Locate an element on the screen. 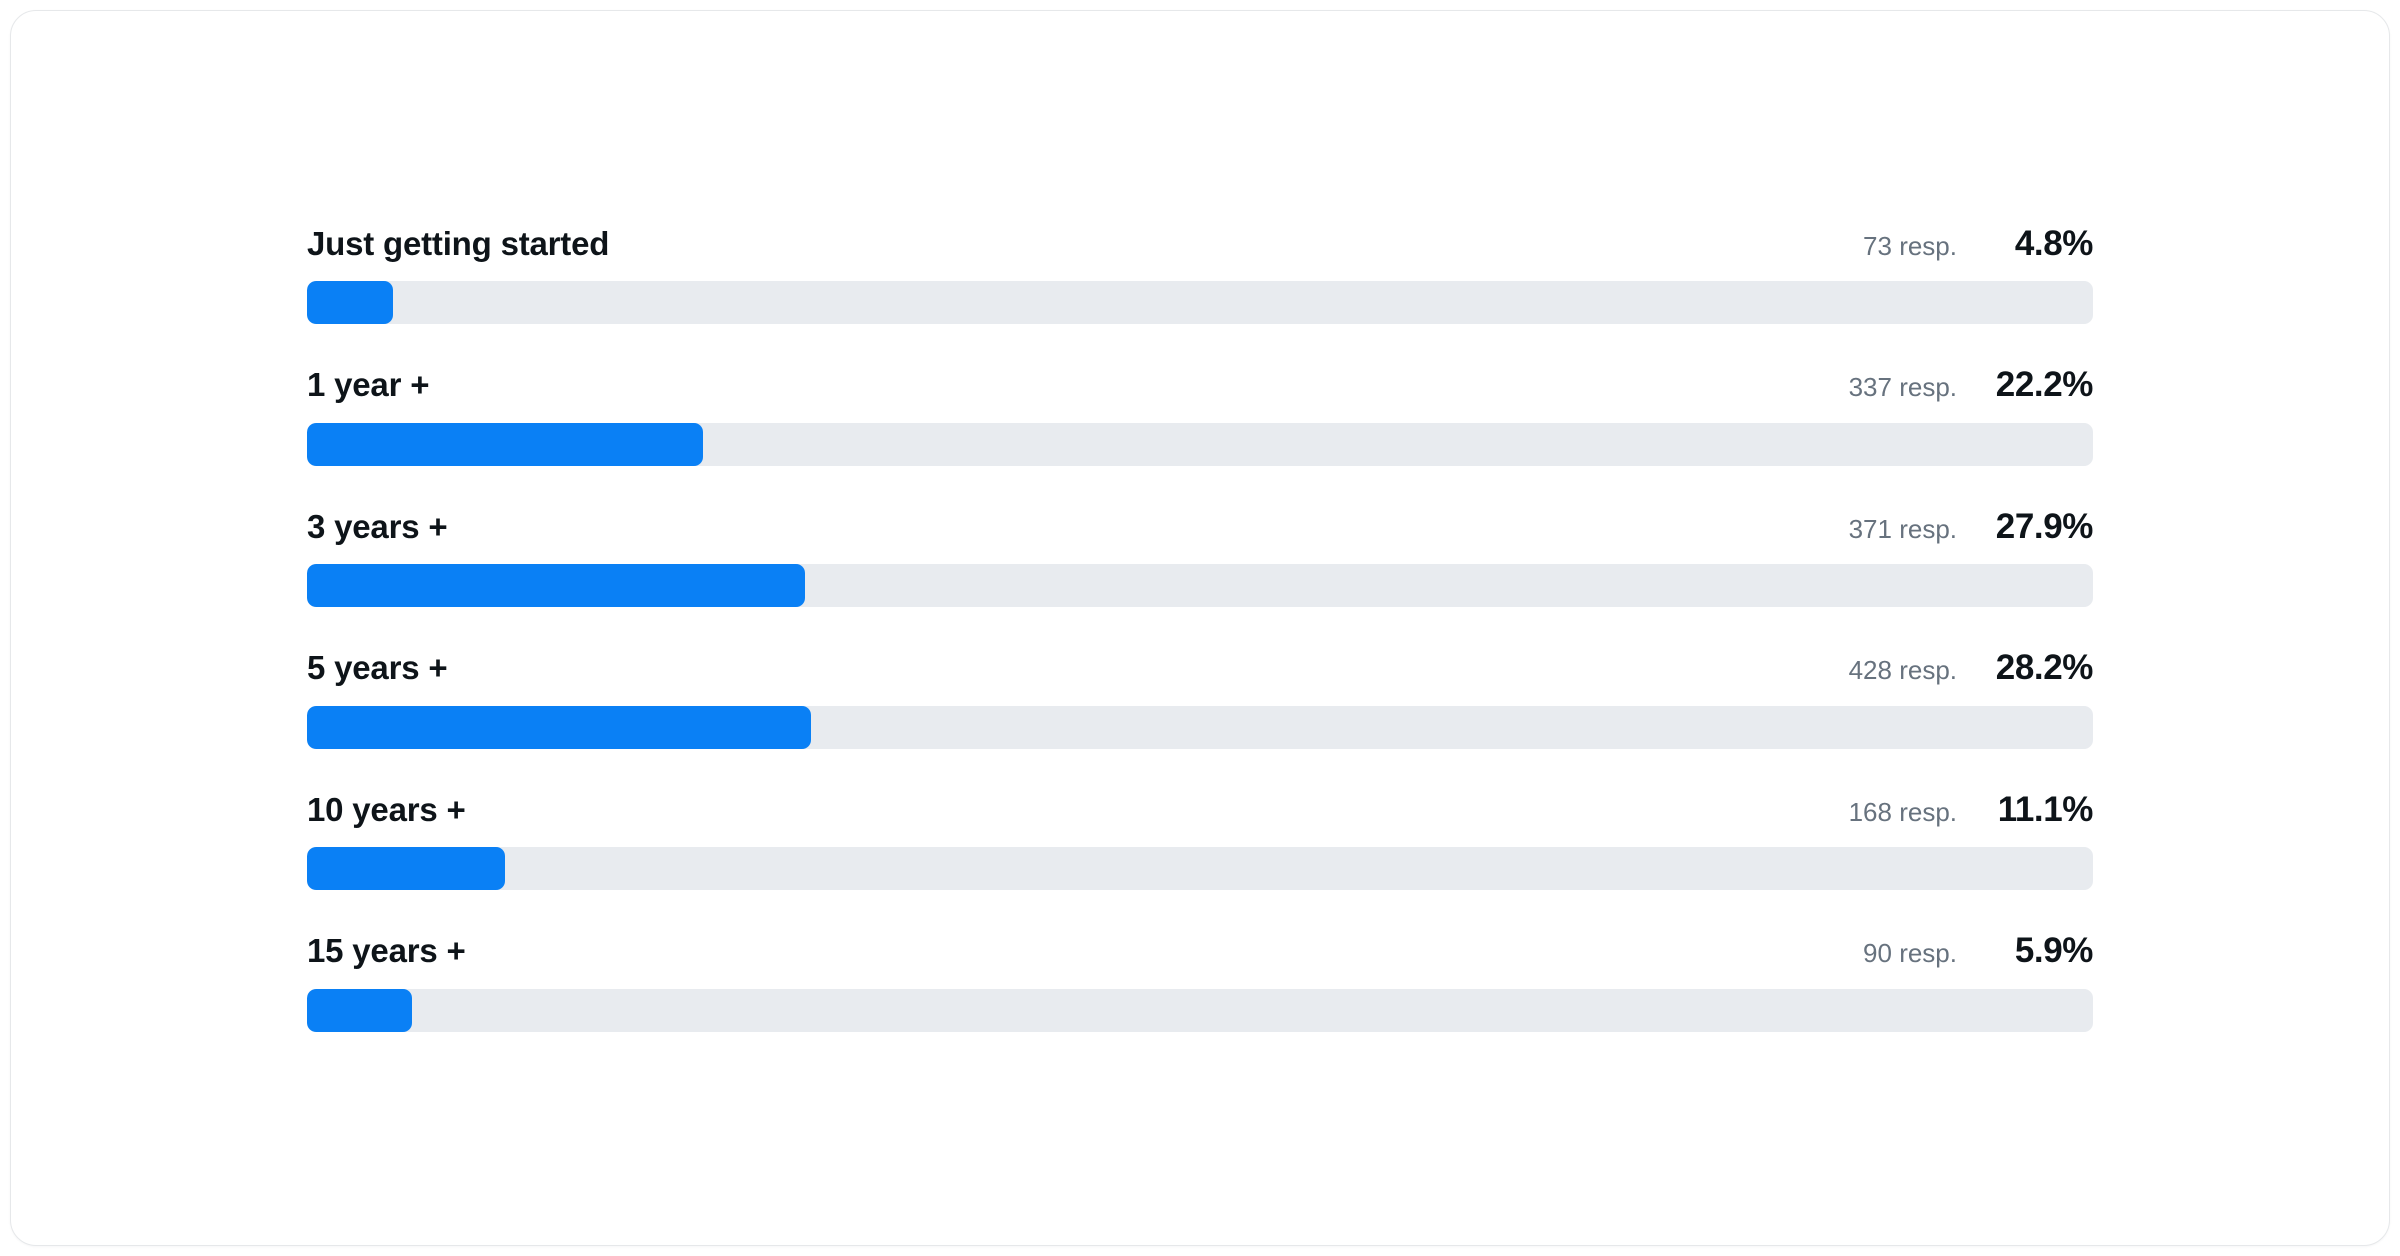  result-row-label: 1 year + is located at coordinates (368, 384).